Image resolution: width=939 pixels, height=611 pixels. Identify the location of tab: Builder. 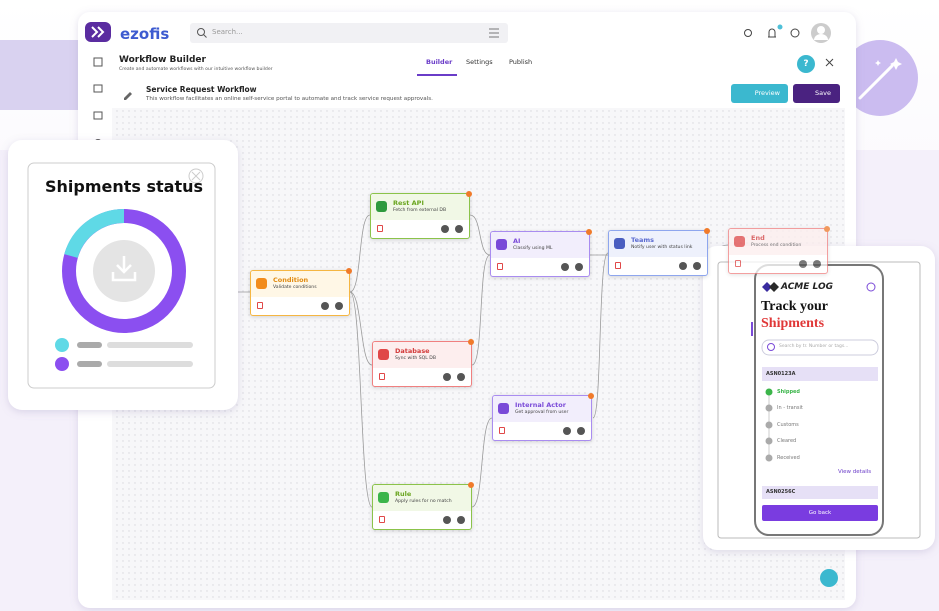
(439, 62).